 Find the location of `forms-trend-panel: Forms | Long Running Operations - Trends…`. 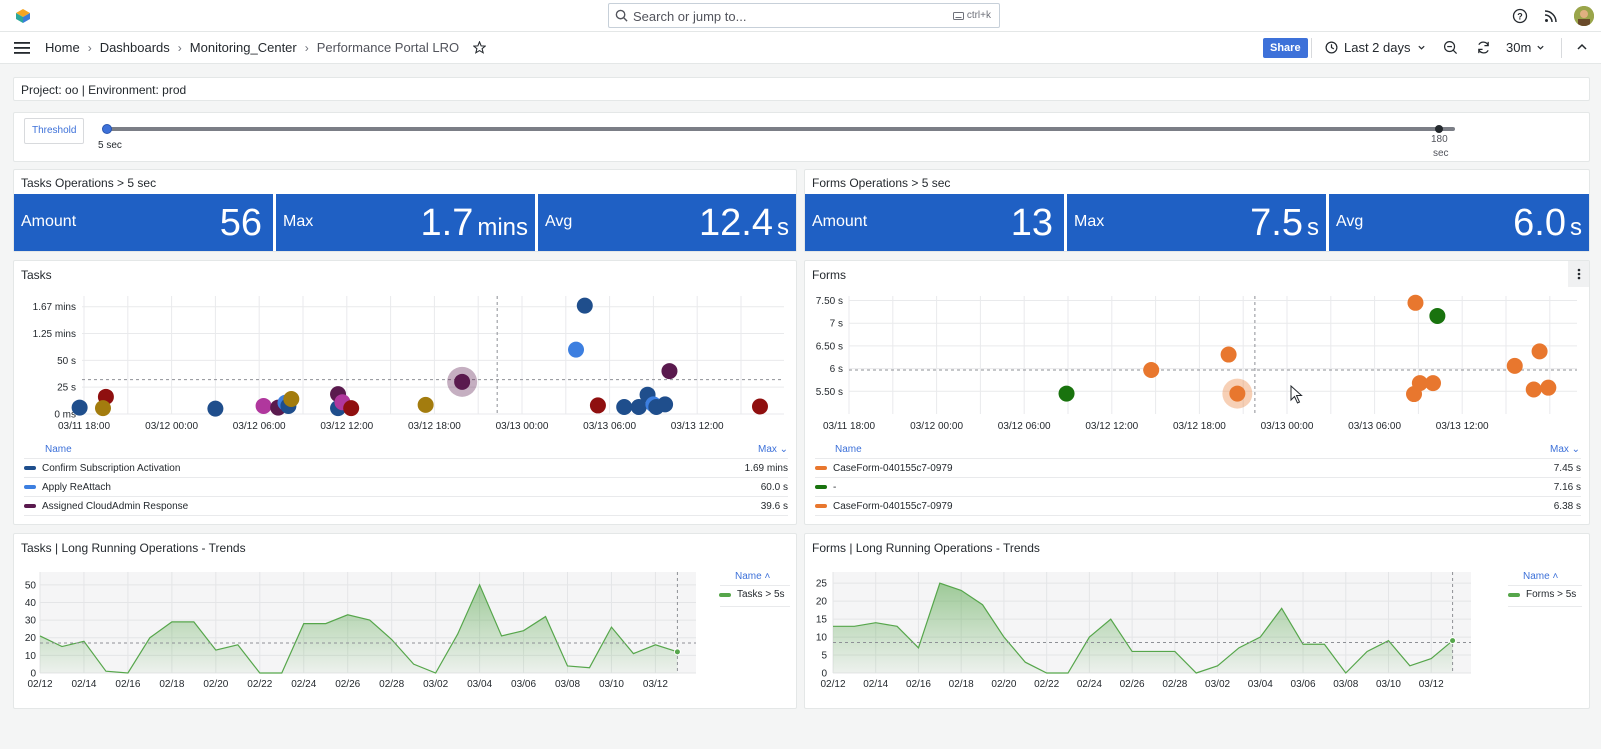

forms-trend-panel: Forms | Long Running Operations - Trends… is located at coordinates (1197, 621).